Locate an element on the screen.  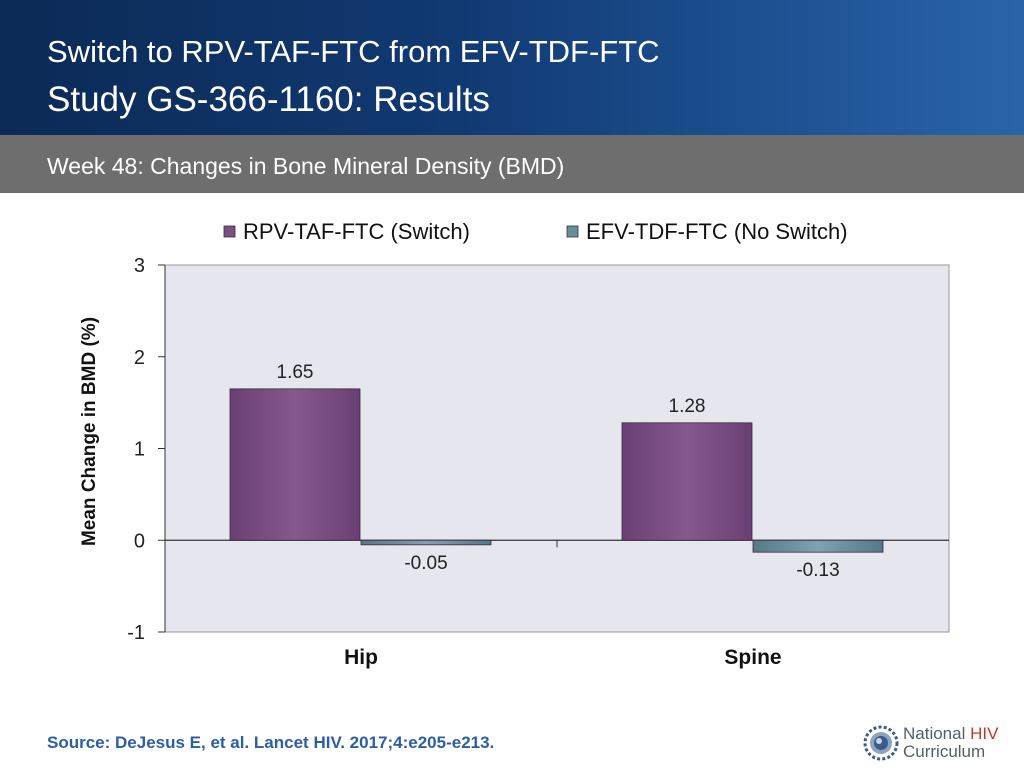
y-tick-label: -1 is located at coordinates (136, 633).